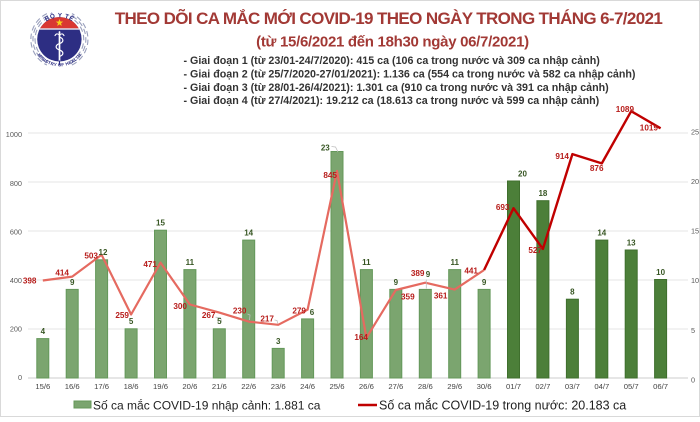  Describe the element at coordinates (60, 17) in the screenshot. I see `svg-text: BỘ Y TẾ` at that location.